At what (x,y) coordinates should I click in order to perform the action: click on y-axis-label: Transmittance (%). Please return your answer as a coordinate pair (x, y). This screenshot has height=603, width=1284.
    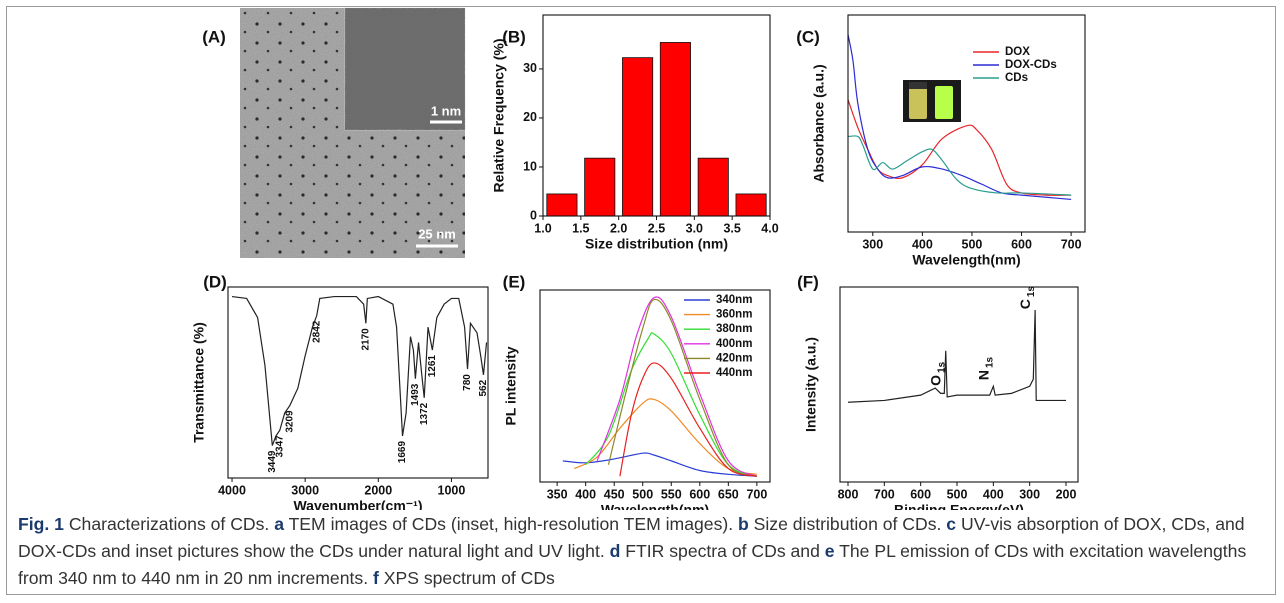
    Looking at the image, I should click on (199, 382).